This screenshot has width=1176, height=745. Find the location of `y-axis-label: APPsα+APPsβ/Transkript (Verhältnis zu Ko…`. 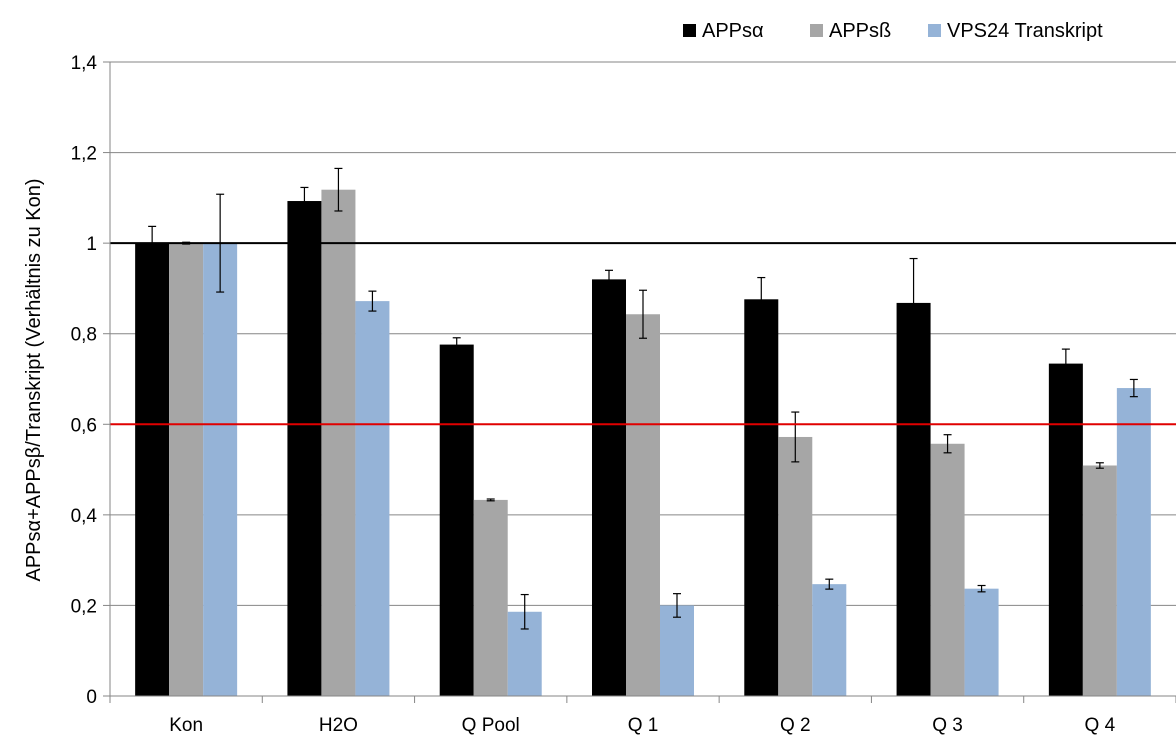

y-axis-label: APPsα+APPsβ/Transkript (Verhältnis zu Ko… is located at coordinates (34, 379).